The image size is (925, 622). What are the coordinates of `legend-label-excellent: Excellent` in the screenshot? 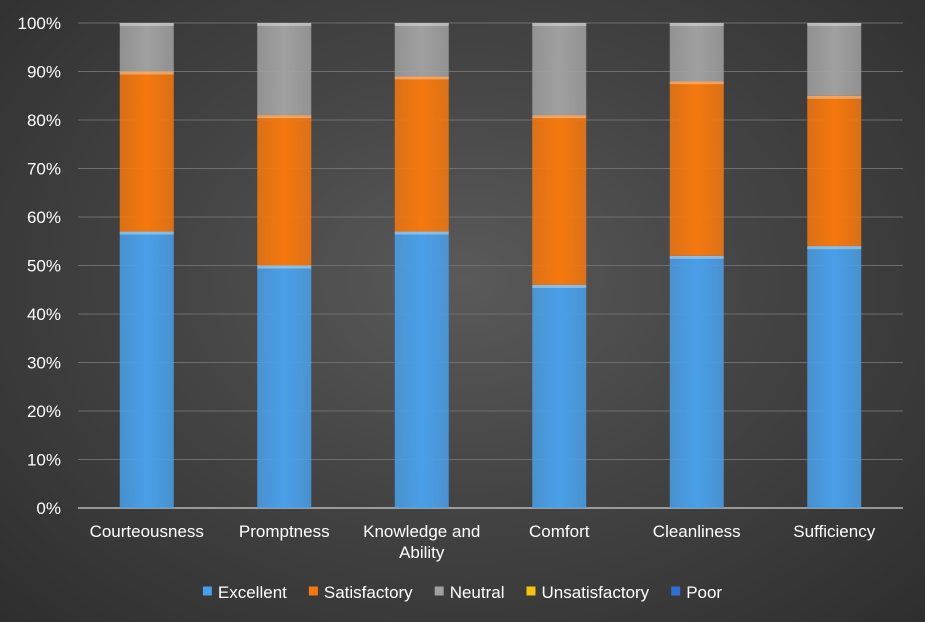 It's located at (252, 592).